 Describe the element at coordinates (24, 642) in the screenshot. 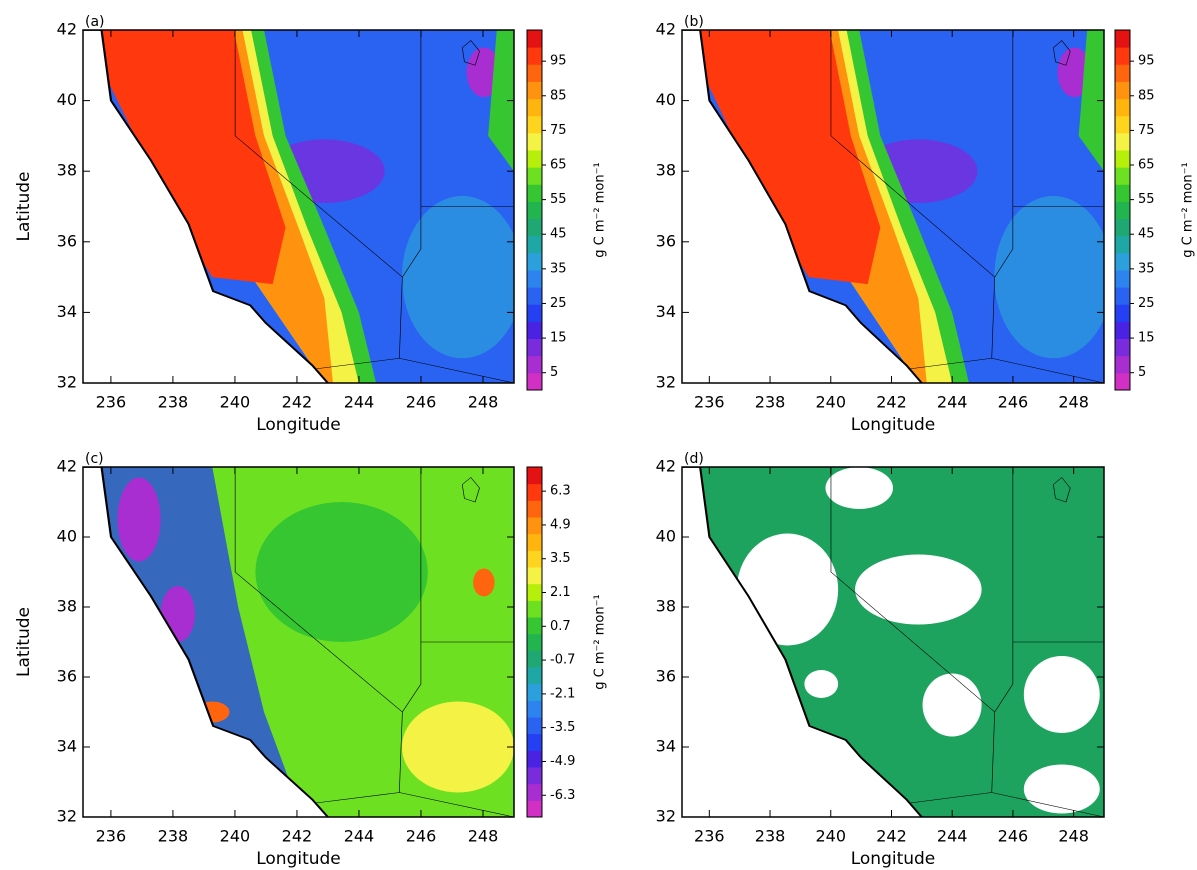

I see `y-axis-label: Latitude` at that location.